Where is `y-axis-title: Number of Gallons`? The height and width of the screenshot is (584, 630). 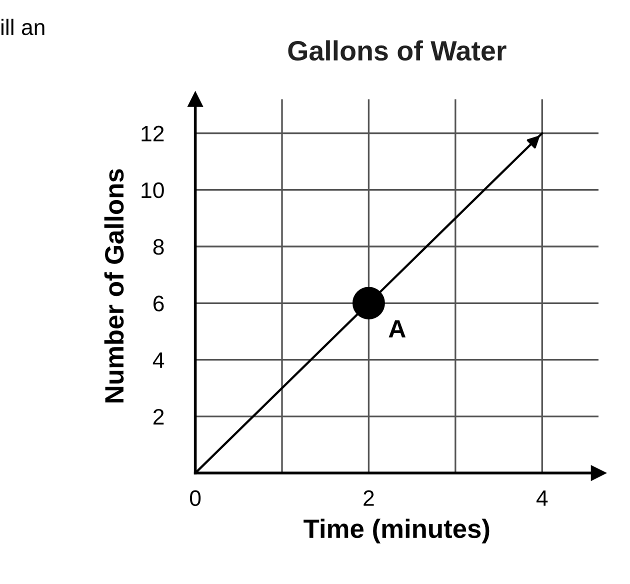 y-axis-title: Number of Gallons is located at coordinates (114, 285).